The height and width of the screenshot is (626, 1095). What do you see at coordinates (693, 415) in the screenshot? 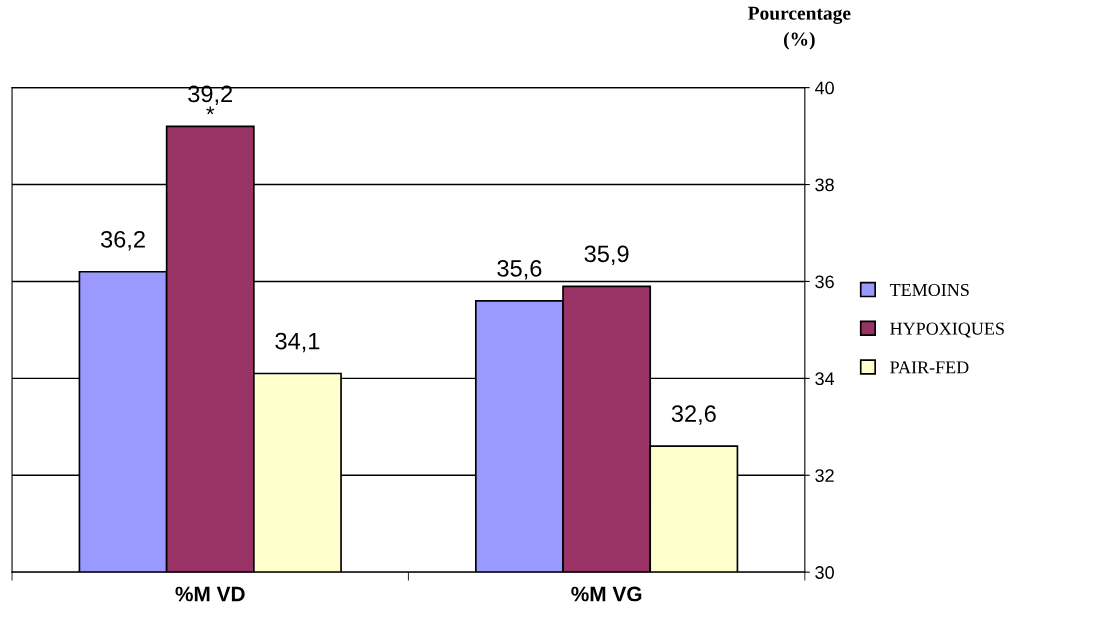
I see `data-label: 32,6` at bounding box center [693, 415].